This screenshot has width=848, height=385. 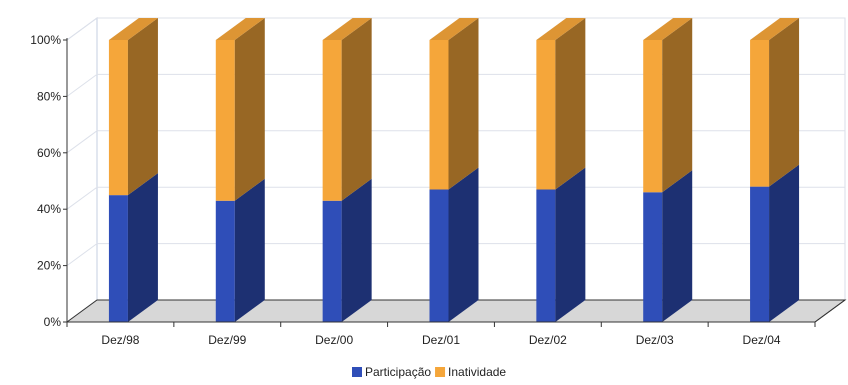 I want to click on x-tick-label: Dez/03, so click(x=655, y=340).